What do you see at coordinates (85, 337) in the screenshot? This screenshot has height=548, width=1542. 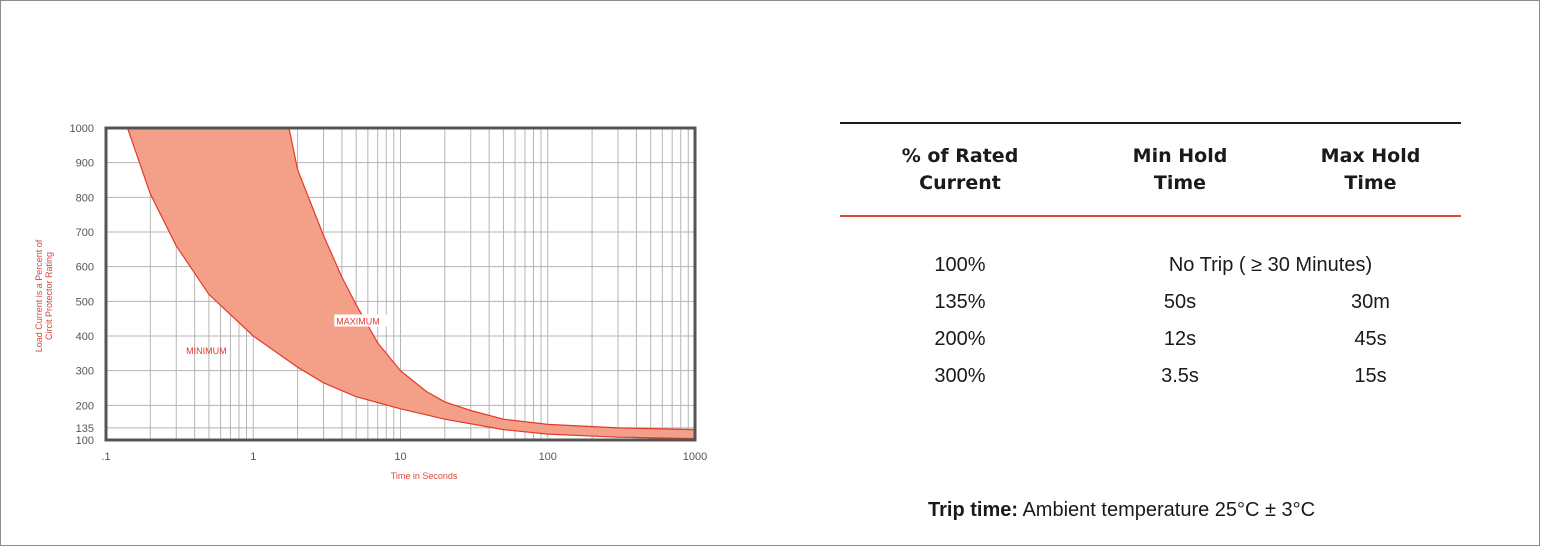 I see `y-tick-label: 400` at bounding box center [85, 337].